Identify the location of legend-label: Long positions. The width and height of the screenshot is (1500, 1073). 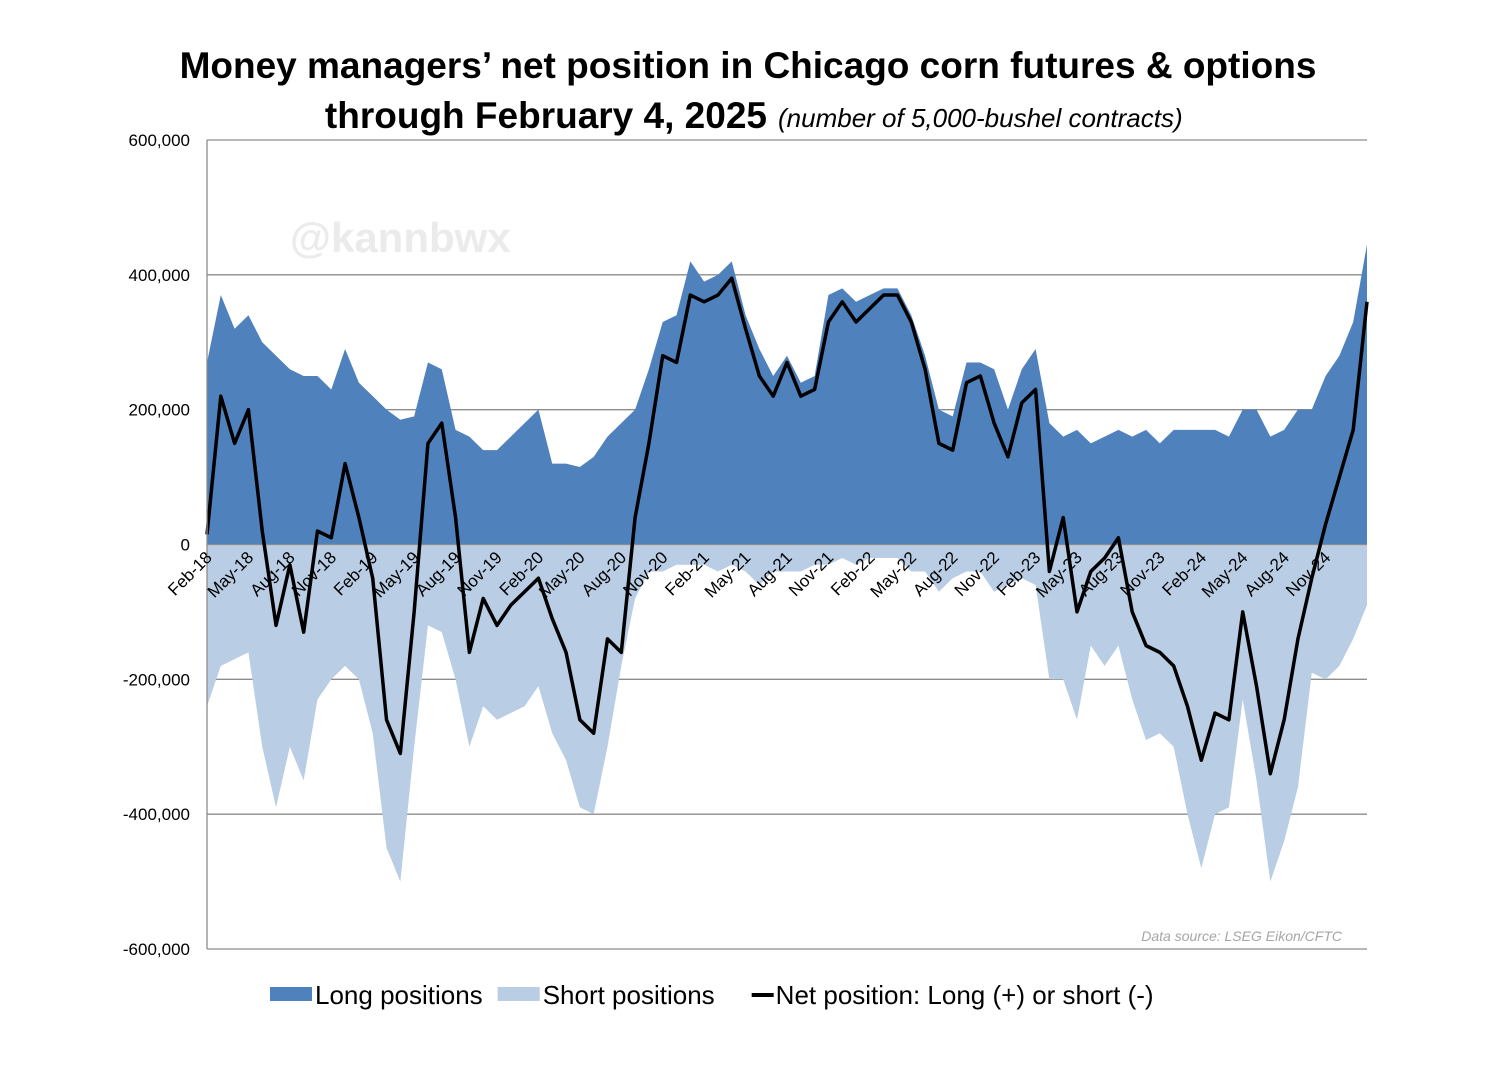
(399, 995).